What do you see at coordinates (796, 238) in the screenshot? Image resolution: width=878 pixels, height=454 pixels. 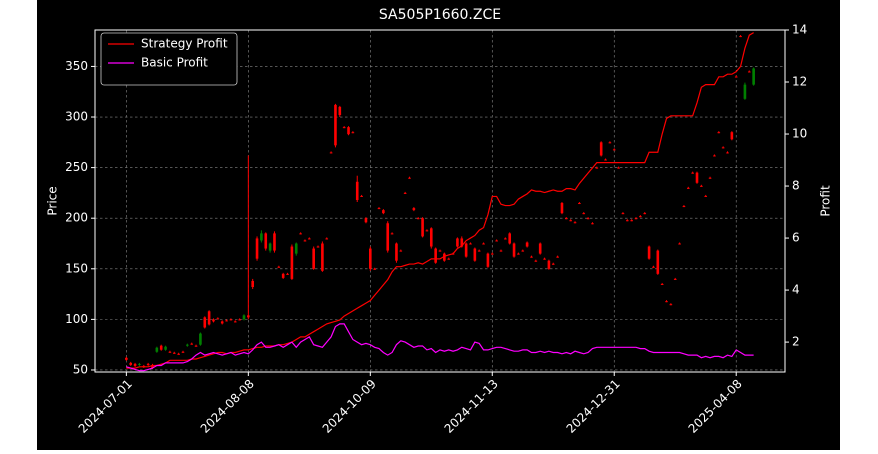 I see `y2-tick-label: 6` at bounding box center [796, 238].